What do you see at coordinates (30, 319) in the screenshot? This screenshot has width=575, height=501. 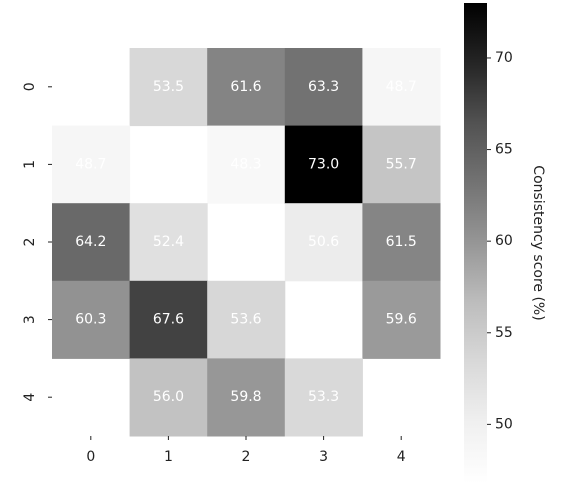 I see `y-tick-label: 3` at bounding box center [30, 319].